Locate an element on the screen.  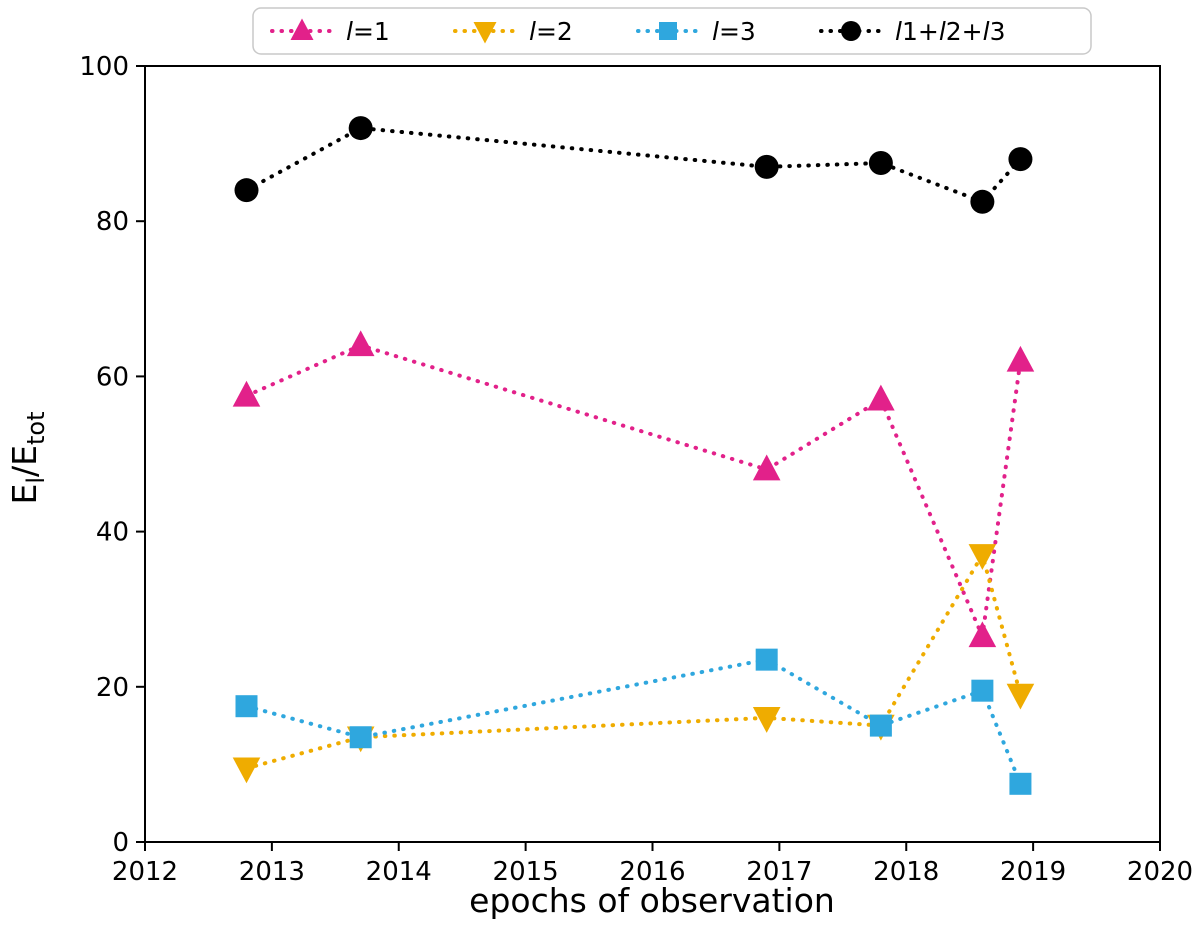
y-axis-title-sub: tot is located at coordinates (36, 428).